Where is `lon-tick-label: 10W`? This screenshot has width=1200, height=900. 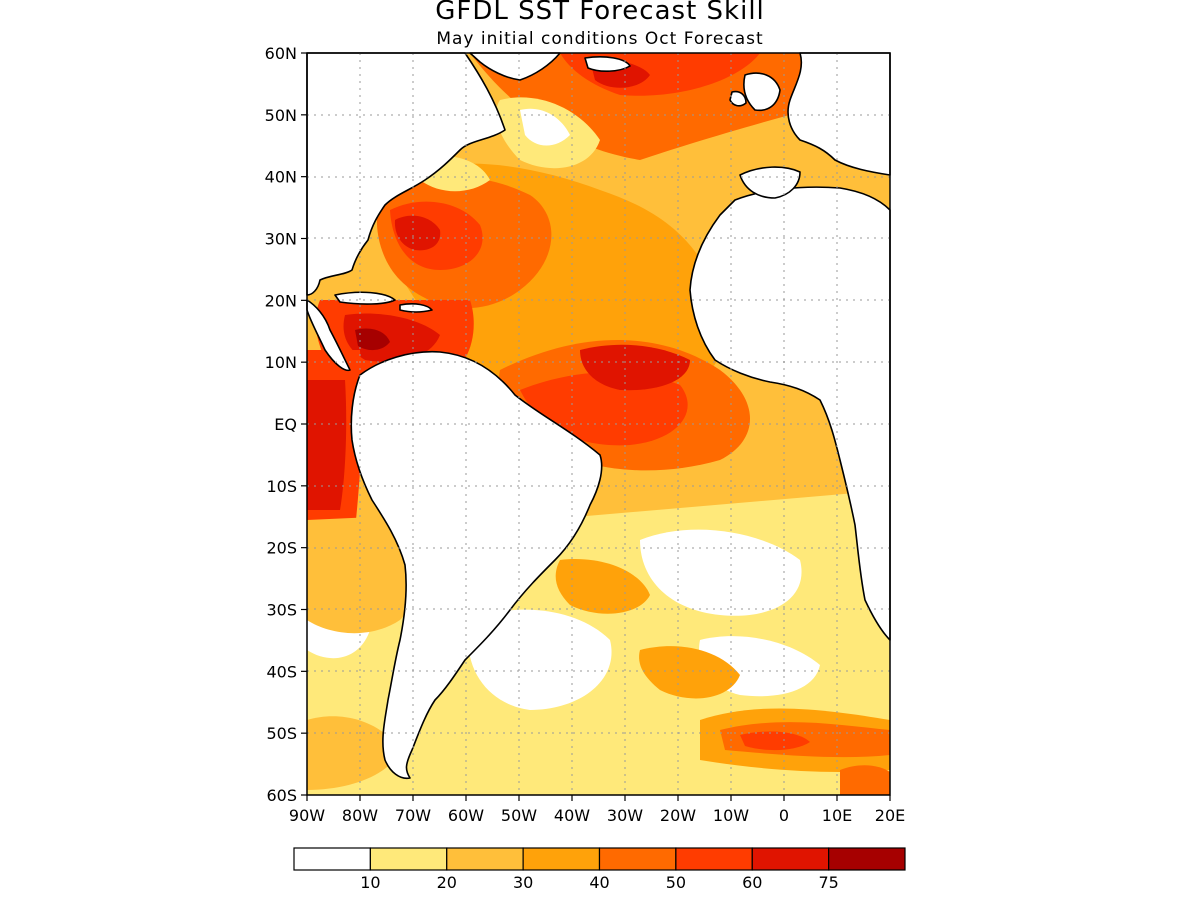
lon-tick-label: 10W is located at coordinates (731, 815).